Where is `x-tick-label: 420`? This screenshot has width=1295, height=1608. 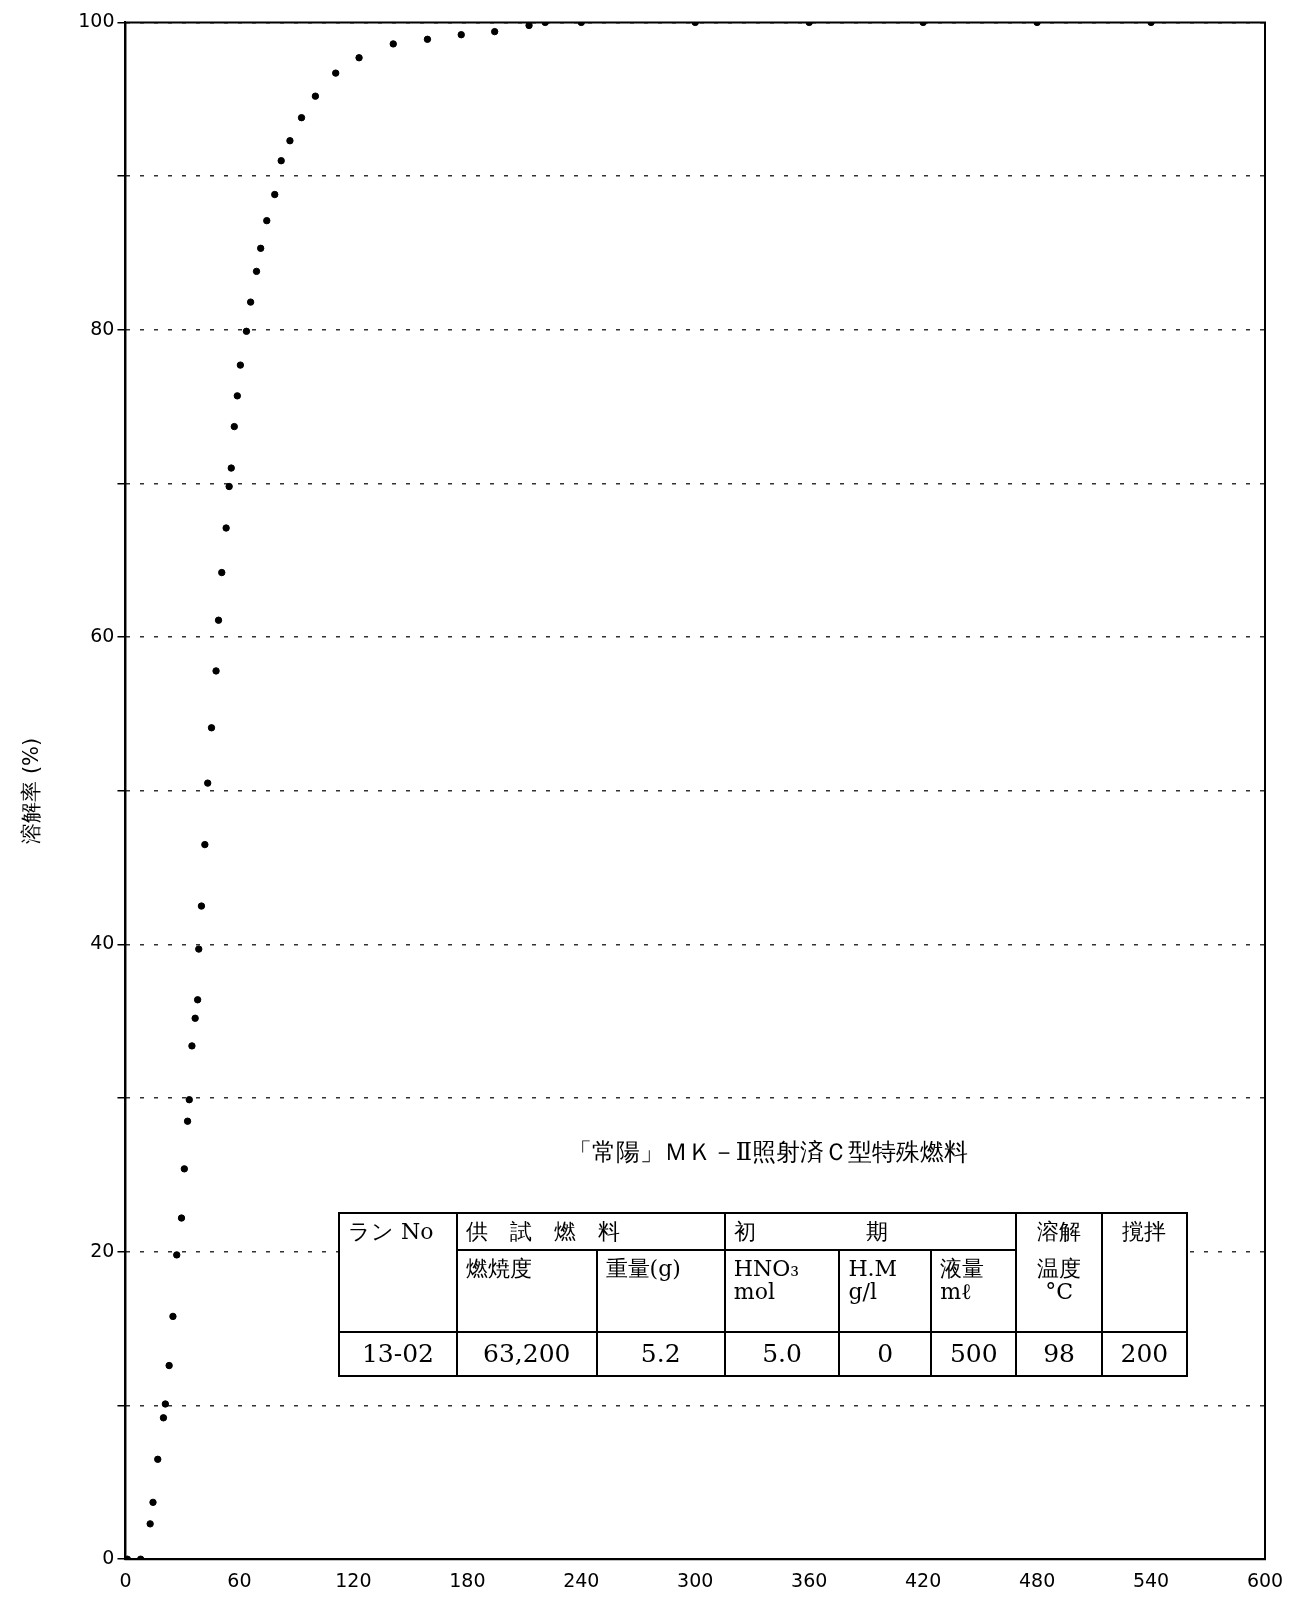
x-tick-label: 420 is located at coordinates (923, 1579).